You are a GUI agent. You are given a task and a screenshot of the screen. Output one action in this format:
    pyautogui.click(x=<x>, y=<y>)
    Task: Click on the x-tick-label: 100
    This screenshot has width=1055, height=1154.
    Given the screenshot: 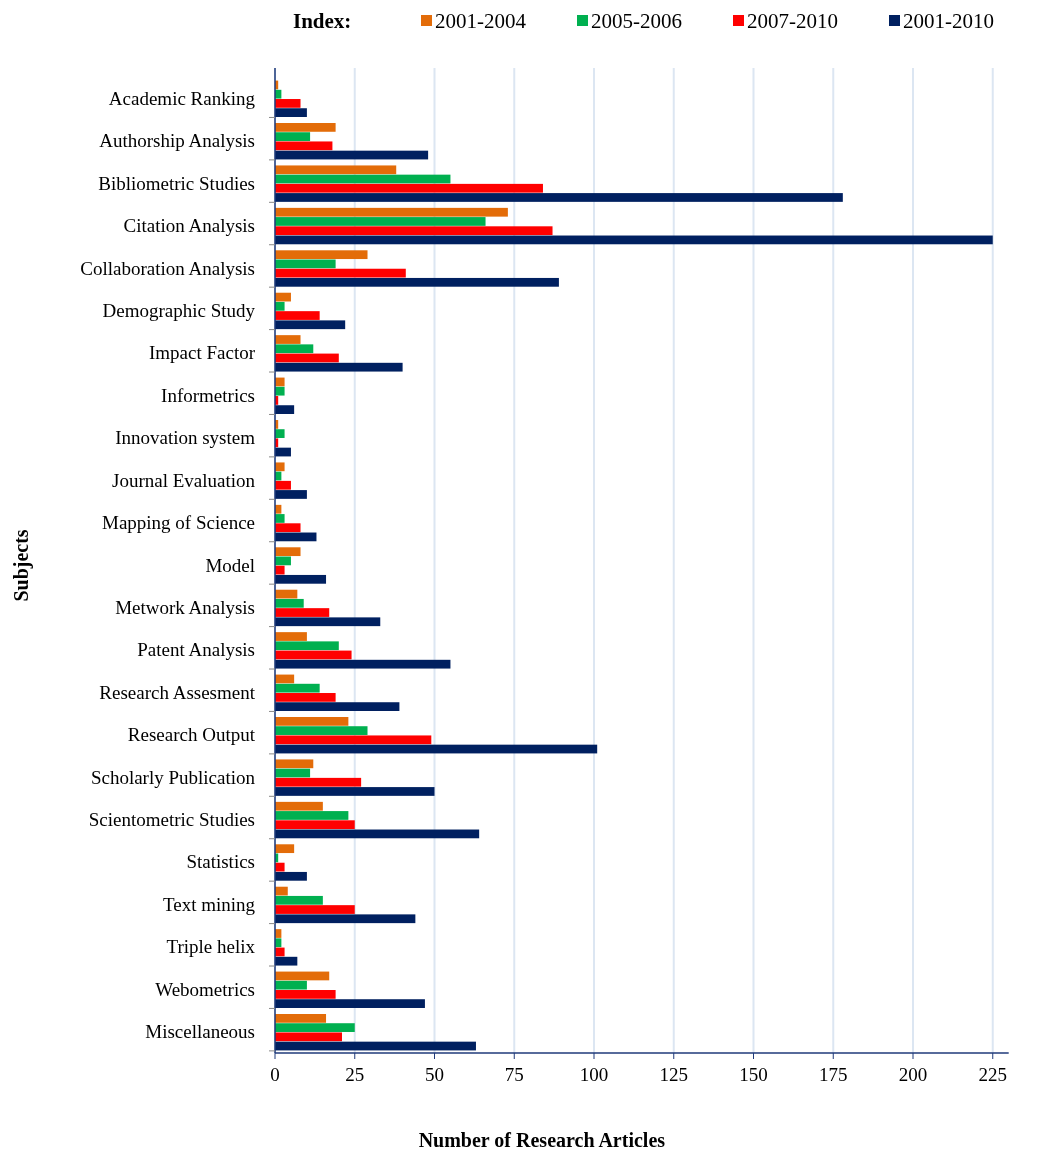 What is the action you would take?
    pyautogui.click(x=594, y=1074)
    